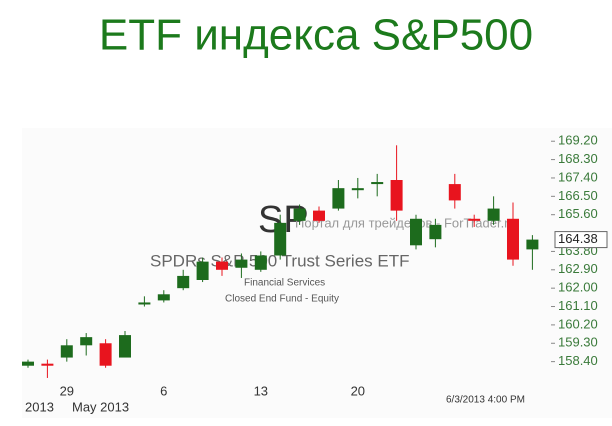  I want to click on y-tick-label: 162.00, so click(578, 287).